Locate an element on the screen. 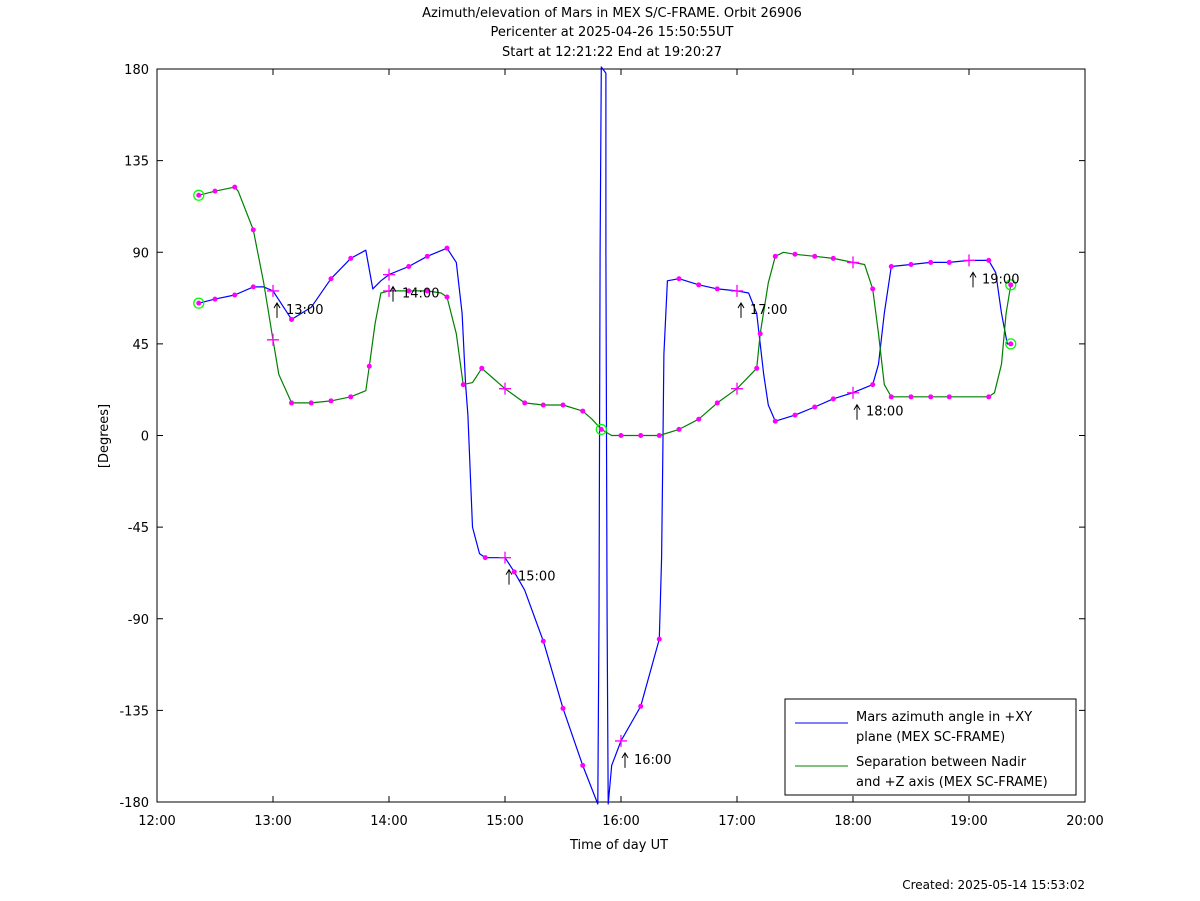 The width and height of the screenshot is (1200, 901). hour-annotation-label: 16:00 is located at coordinates (652, 760).